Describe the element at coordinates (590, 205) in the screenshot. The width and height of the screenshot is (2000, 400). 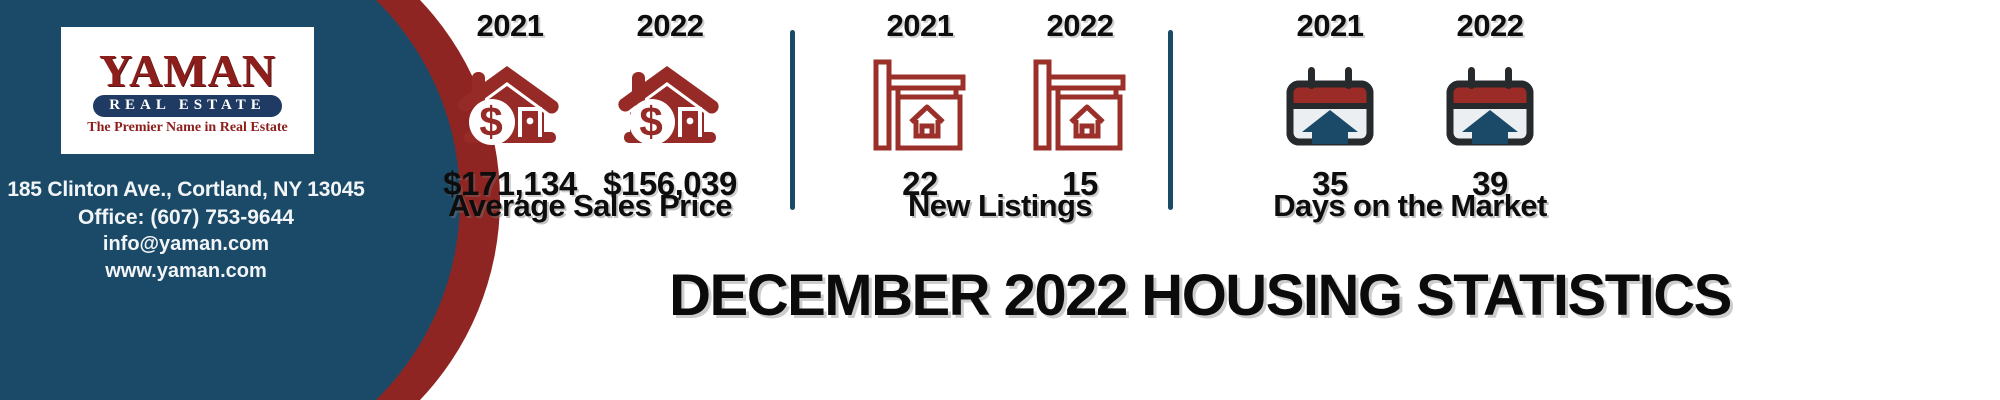
I see `stat-group-label: Average Sales Price` at that location.